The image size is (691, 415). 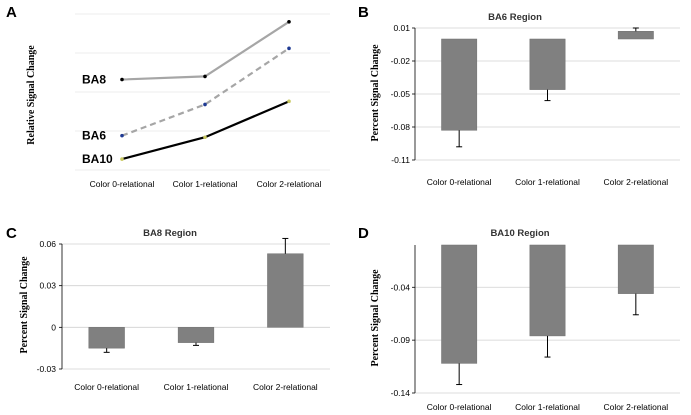 I want to click on panel-a-series-label: BA10, so click(x=97, y=159).